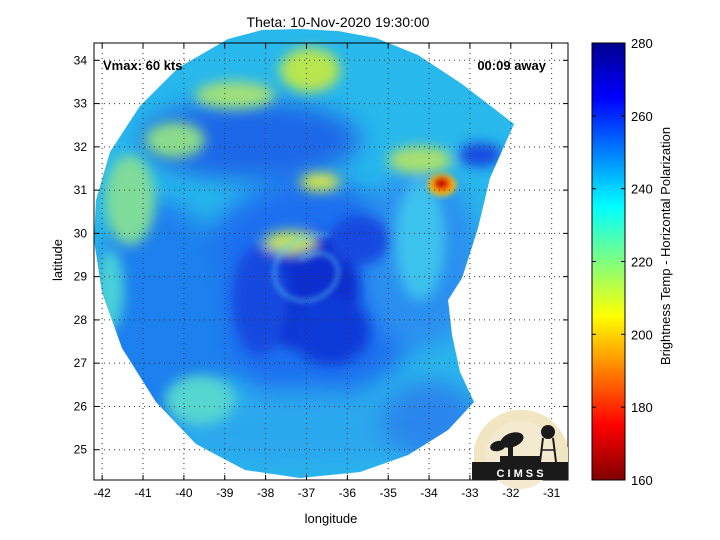  Describe the element at coordinates (81, 190) in the screenshot. I see `y-tick-label: 31` at that location.